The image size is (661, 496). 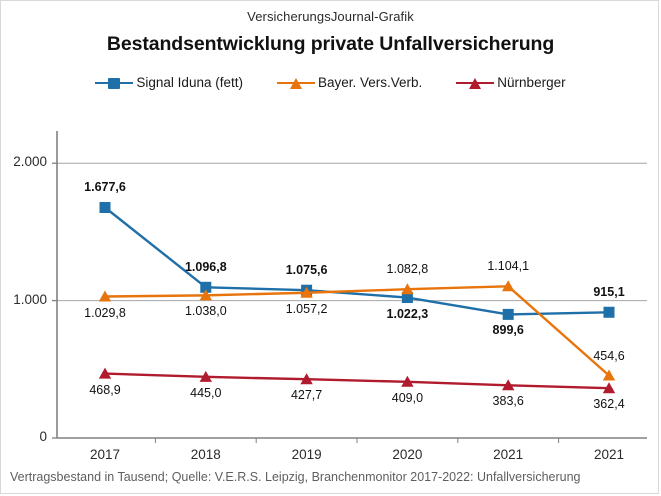 What do you see at coordinates (105, 389) in the screenshot?
I see `data-label-2-0: 468,9` at bounding box center [105, 389].